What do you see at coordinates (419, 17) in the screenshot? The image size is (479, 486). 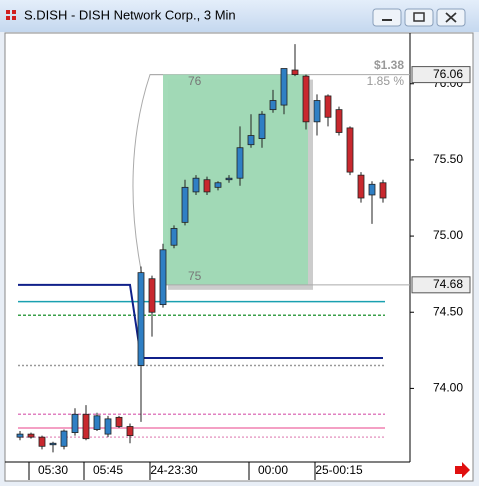 I see `maximize-button` at bounding box center [419, 17].